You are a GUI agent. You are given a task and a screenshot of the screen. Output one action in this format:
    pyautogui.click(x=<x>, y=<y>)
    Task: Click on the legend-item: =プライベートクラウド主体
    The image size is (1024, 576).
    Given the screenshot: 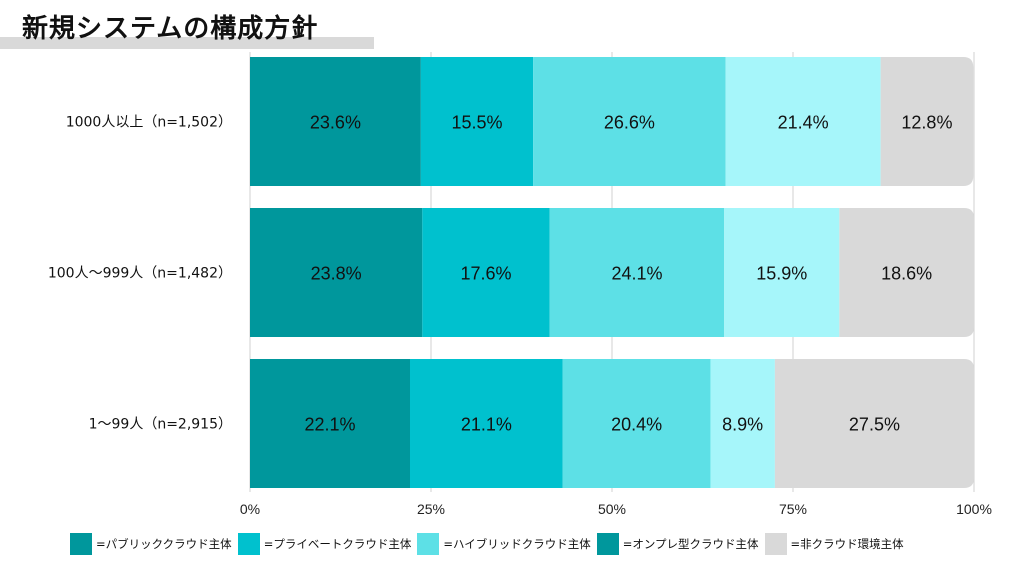 What is the action you would take?
    pyautogui.click(x=324, y=544)
    